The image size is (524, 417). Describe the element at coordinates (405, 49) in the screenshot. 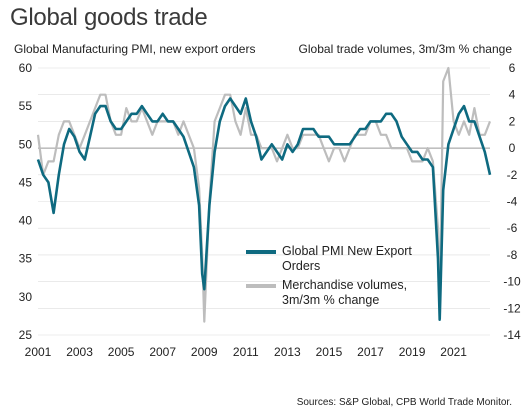

I see `right-axis-title: Global trade volumes, 3m/3m % change` at that location.